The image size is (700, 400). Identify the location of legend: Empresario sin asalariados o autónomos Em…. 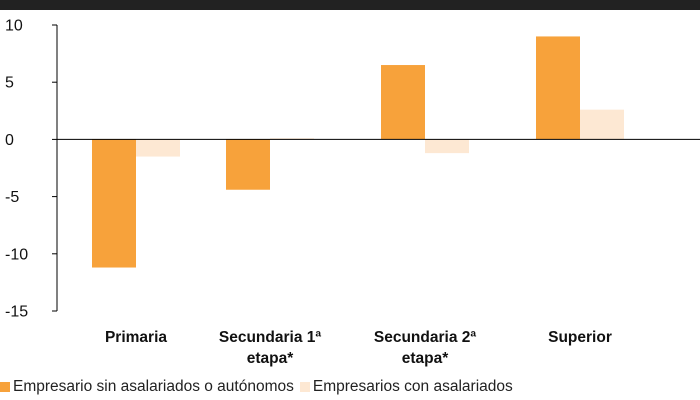
(350, 387).